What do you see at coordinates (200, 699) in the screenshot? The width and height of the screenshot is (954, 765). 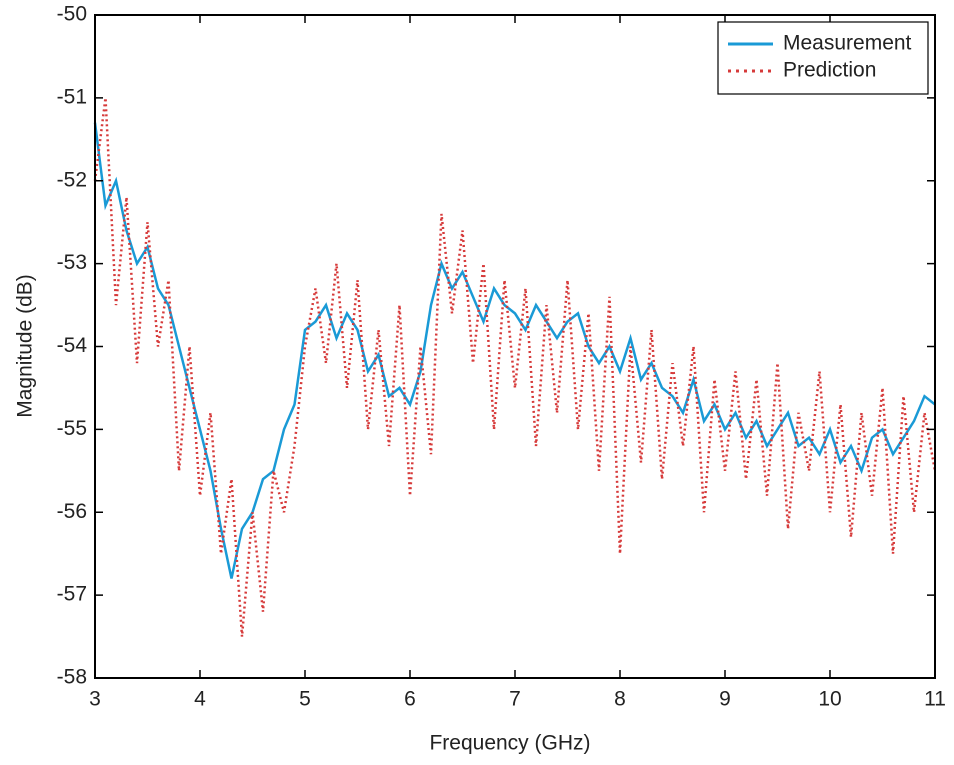 I see `x-tick-label: 4` at bounding box center [200, 699].